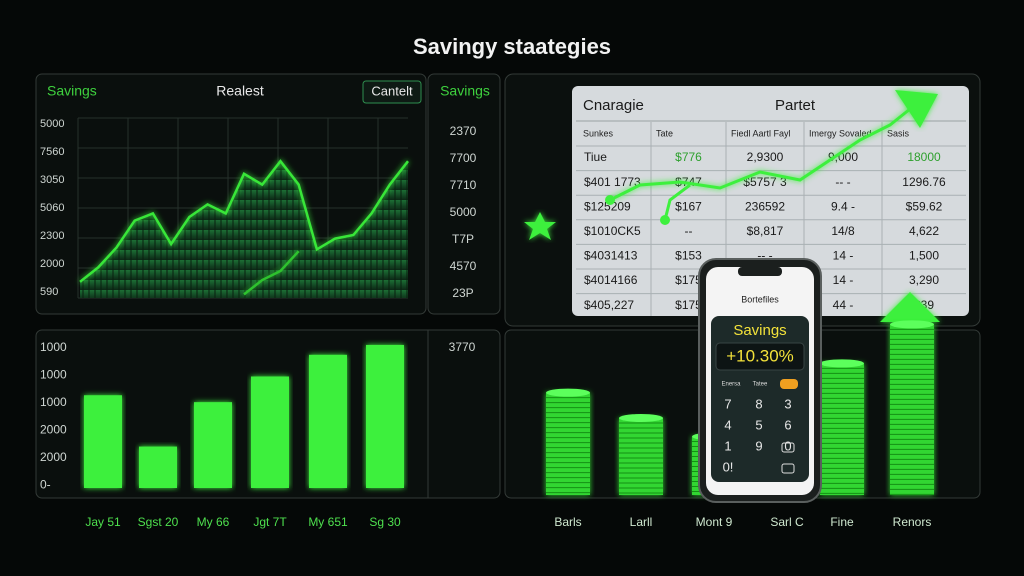 Image resolution: width=1024 pixels, height=576 pixels. Describe the element at coordinates (758, 403) in the screenshot. I see `key: 8` at that location.